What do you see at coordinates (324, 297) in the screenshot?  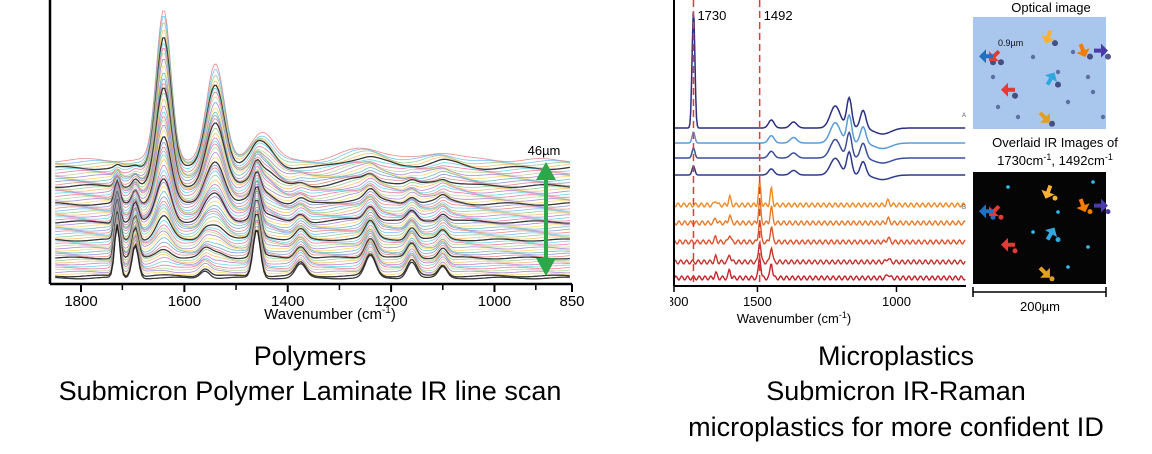 I see `x-tick-group: 1800 1600 1400 1200 1000 850` at bounding box center [324, 297].